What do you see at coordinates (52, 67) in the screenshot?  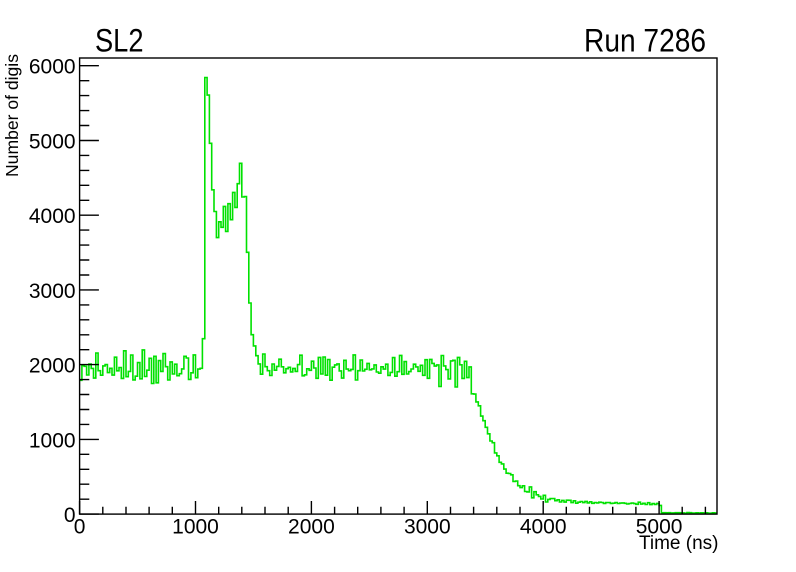 I see `svg-text: 6000` at bounding box center [52, 67].